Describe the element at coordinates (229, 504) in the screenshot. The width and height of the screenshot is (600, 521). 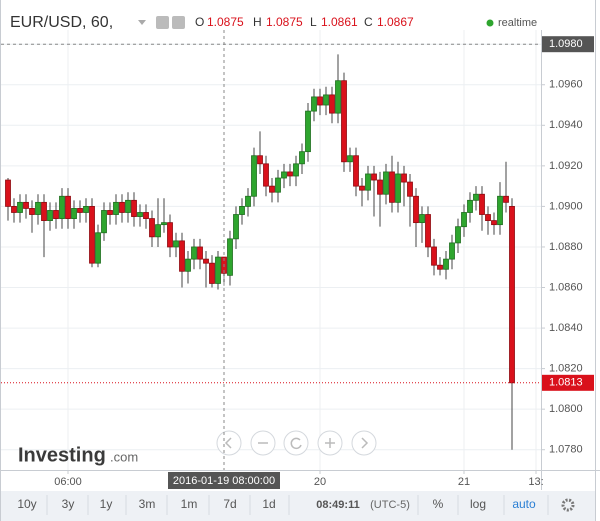
I see `range-button: 7d` at that location.